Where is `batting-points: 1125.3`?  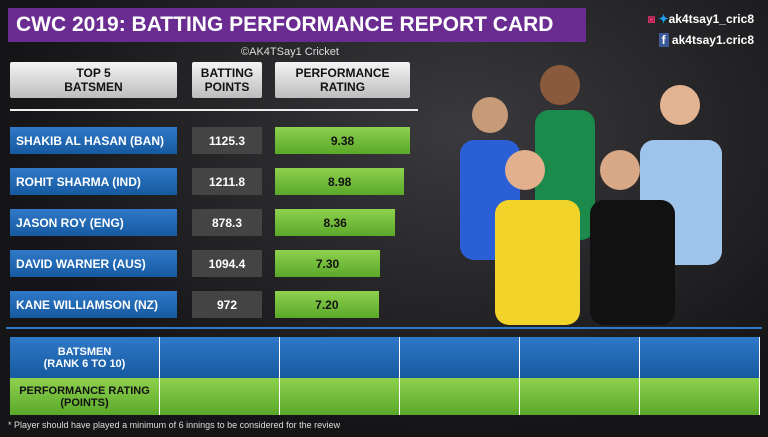
batting-points: 1125.3 is located at coordinates (227, 140).